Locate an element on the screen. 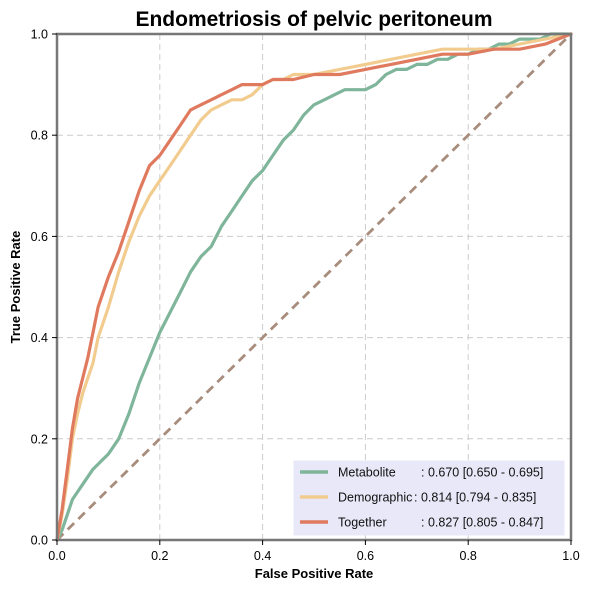 The image size is (591, 592). legend-auc-value: : 0.827 [0.805 - 0.847] is located at coordinates (482, 523).